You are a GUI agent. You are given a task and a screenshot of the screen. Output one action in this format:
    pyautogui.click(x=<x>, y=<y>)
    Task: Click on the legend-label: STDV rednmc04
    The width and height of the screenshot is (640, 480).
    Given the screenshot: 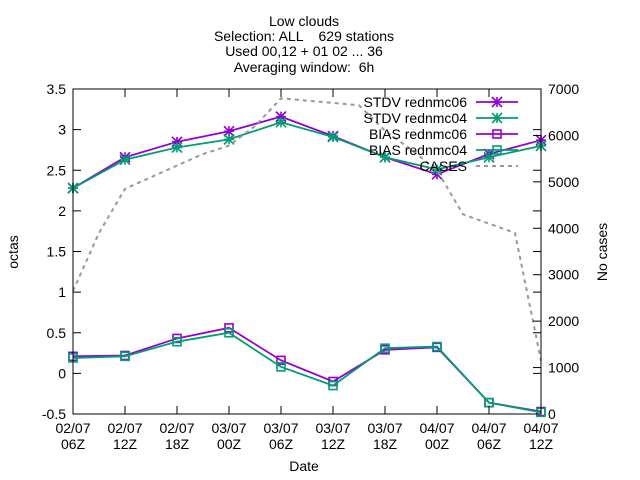 What is the action you would take?
    pyautogui.click(x=416, y=118)
    